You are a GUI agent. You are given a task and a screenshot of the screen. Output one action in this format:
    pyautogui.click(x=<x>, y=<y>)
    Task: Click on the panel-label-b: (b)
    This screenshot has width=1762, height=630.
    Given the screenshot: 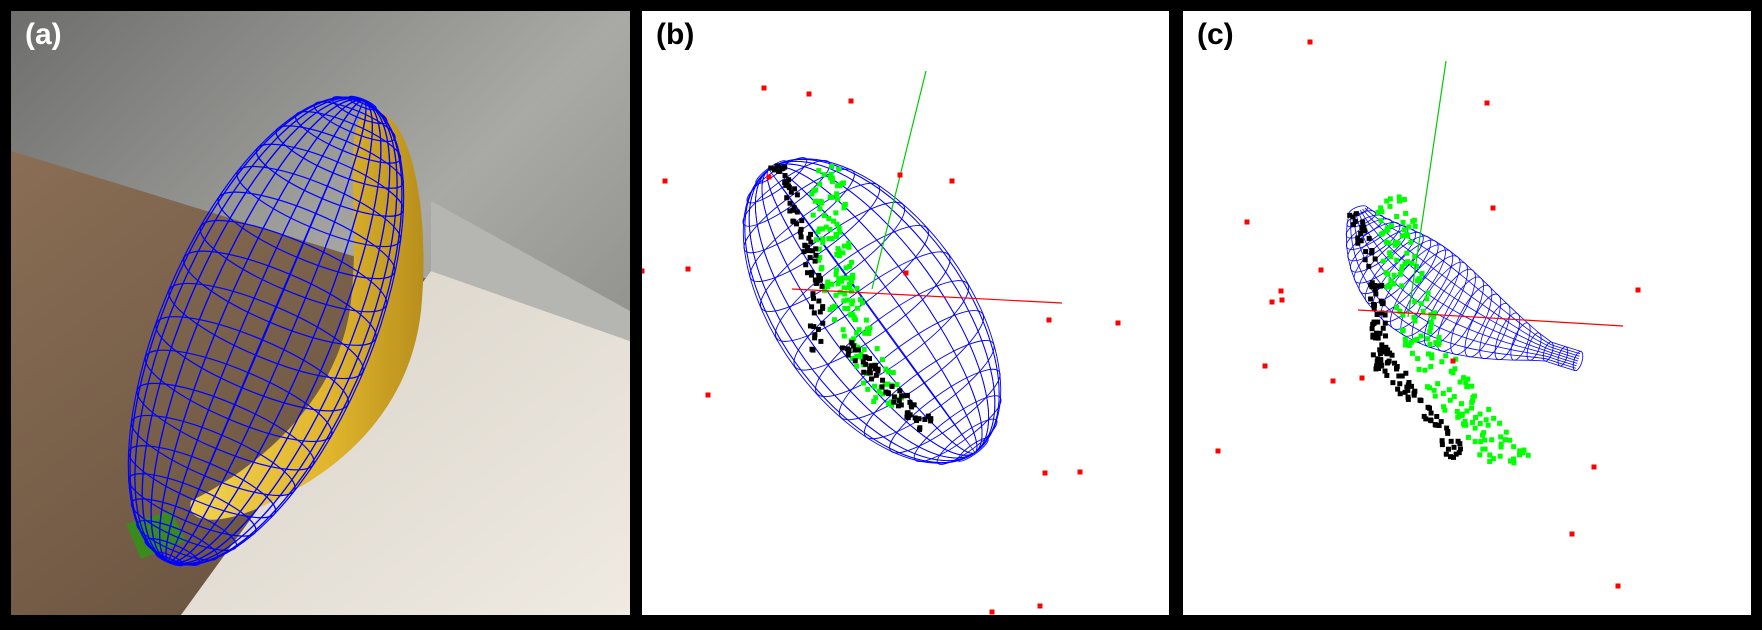 What is the action you would take?
    pyautogui.click(x=675, y=34)
    